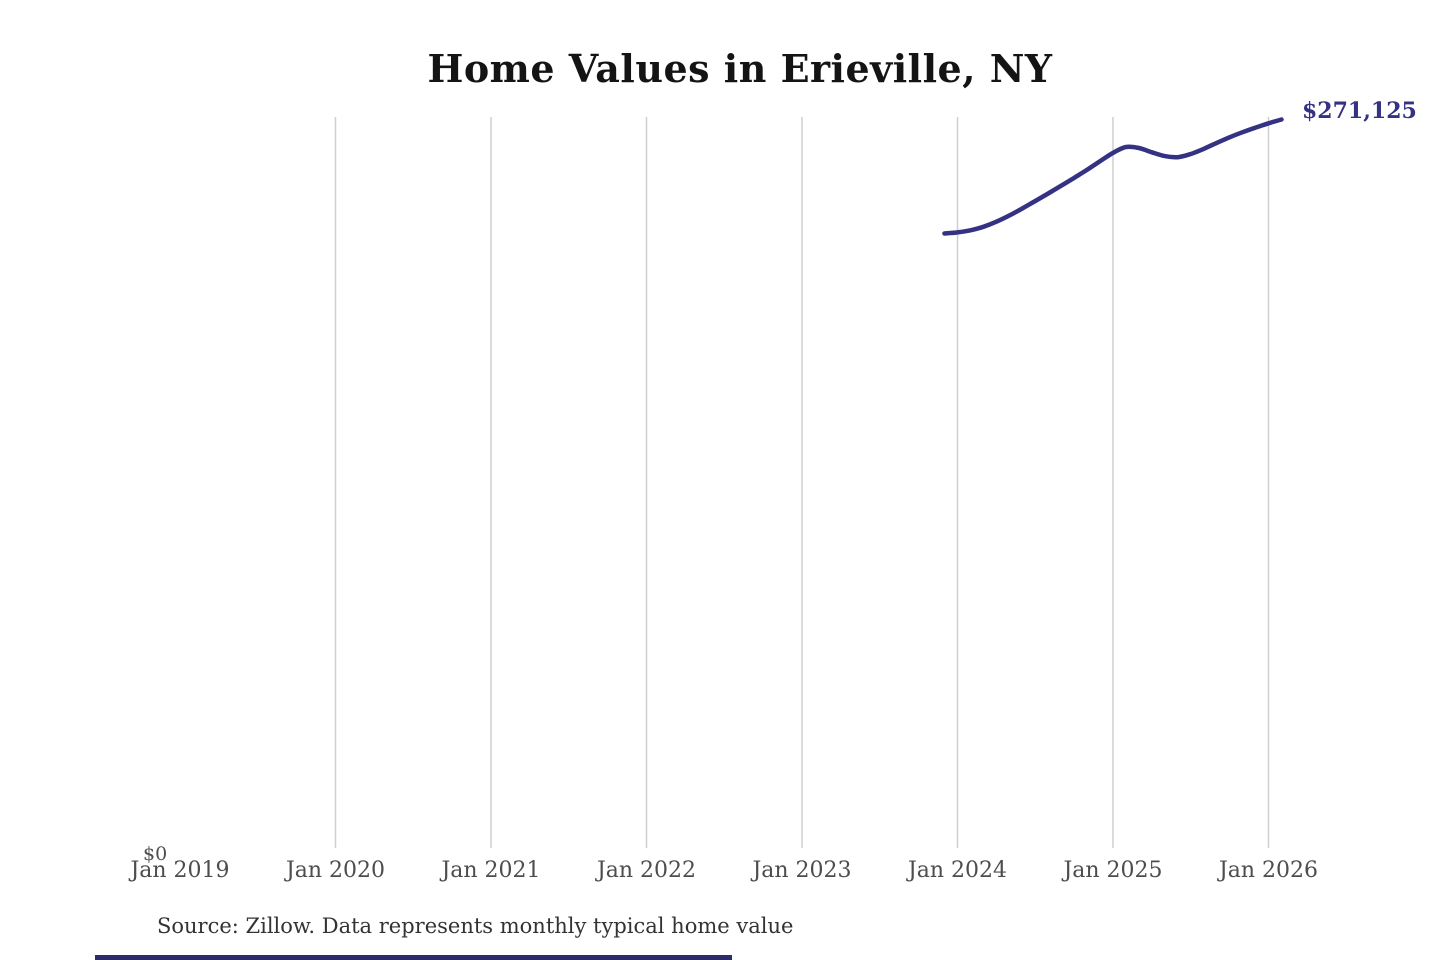 The width and height of the screenshot is (1440, 960). What do you see at coordinates (740, 68) in the screenshot?
I see `page-title: Home Values in Erieville, NY` at bounding box center [740, 68].